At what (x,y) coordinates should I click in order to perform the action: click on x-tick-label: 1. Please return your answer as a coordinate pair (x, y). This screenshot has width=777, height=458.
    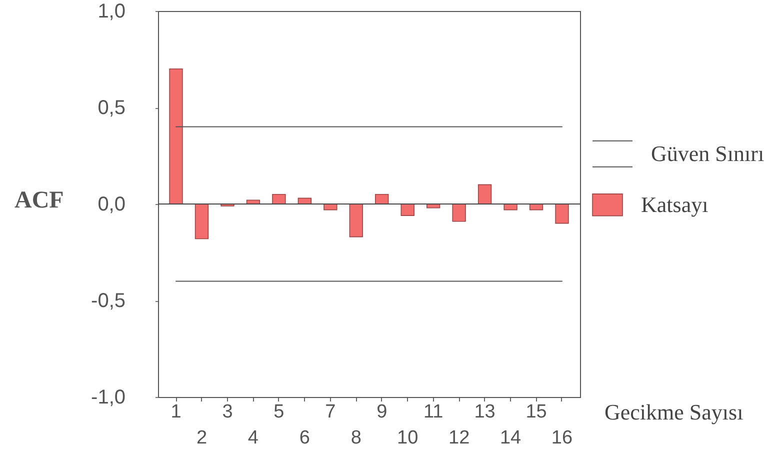
    Looking at the image, I should click on (176, 412).